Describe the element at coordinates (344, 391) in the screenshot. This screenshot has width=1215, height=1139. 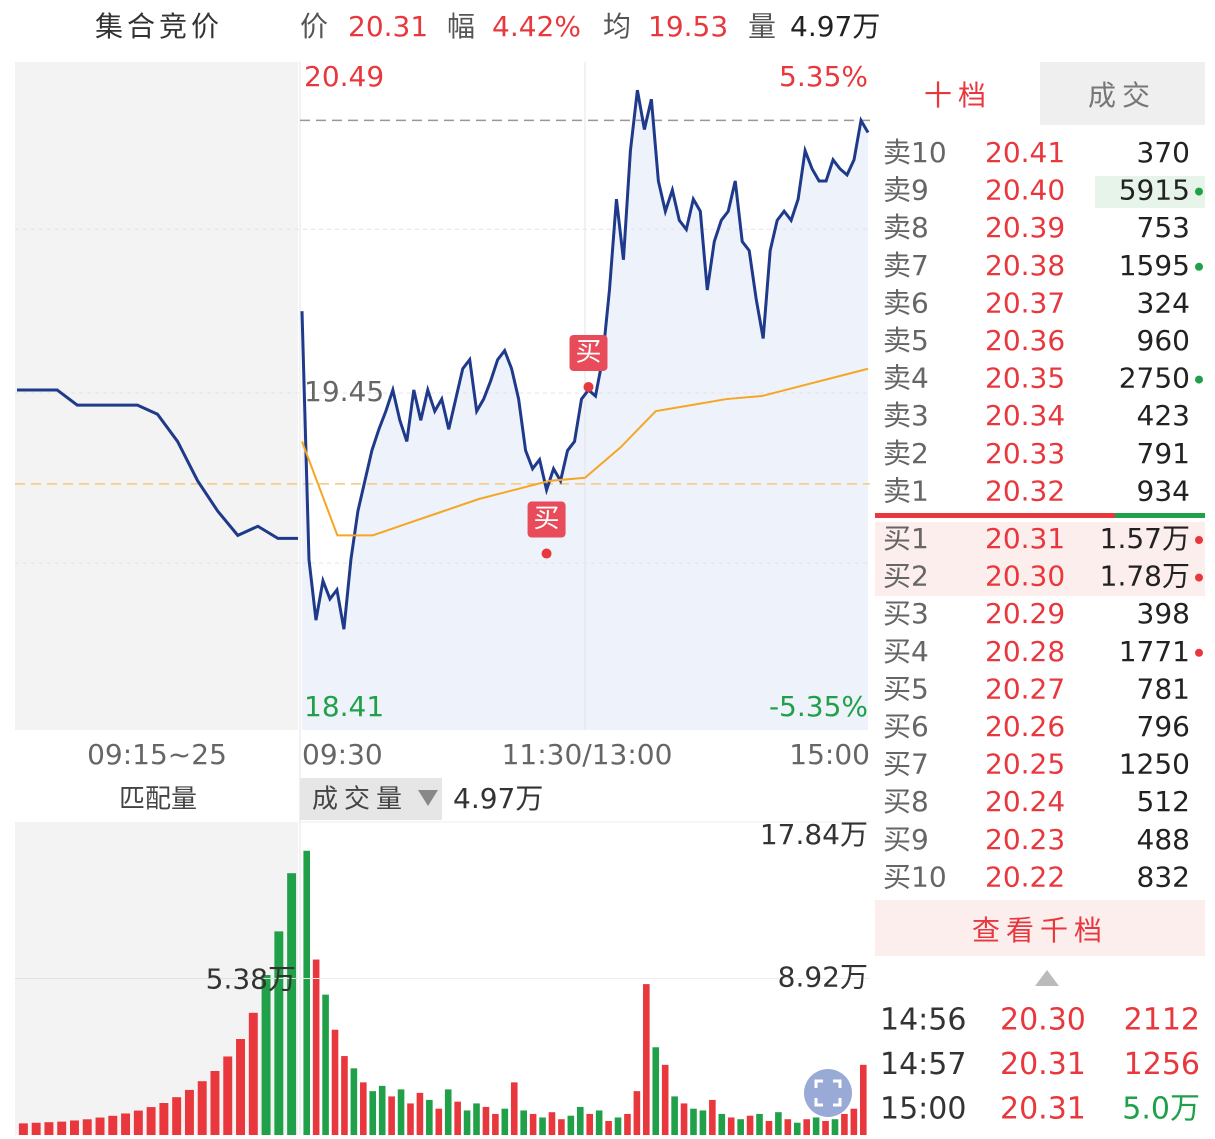
I see `y-tick-label: 19.45` at that location.